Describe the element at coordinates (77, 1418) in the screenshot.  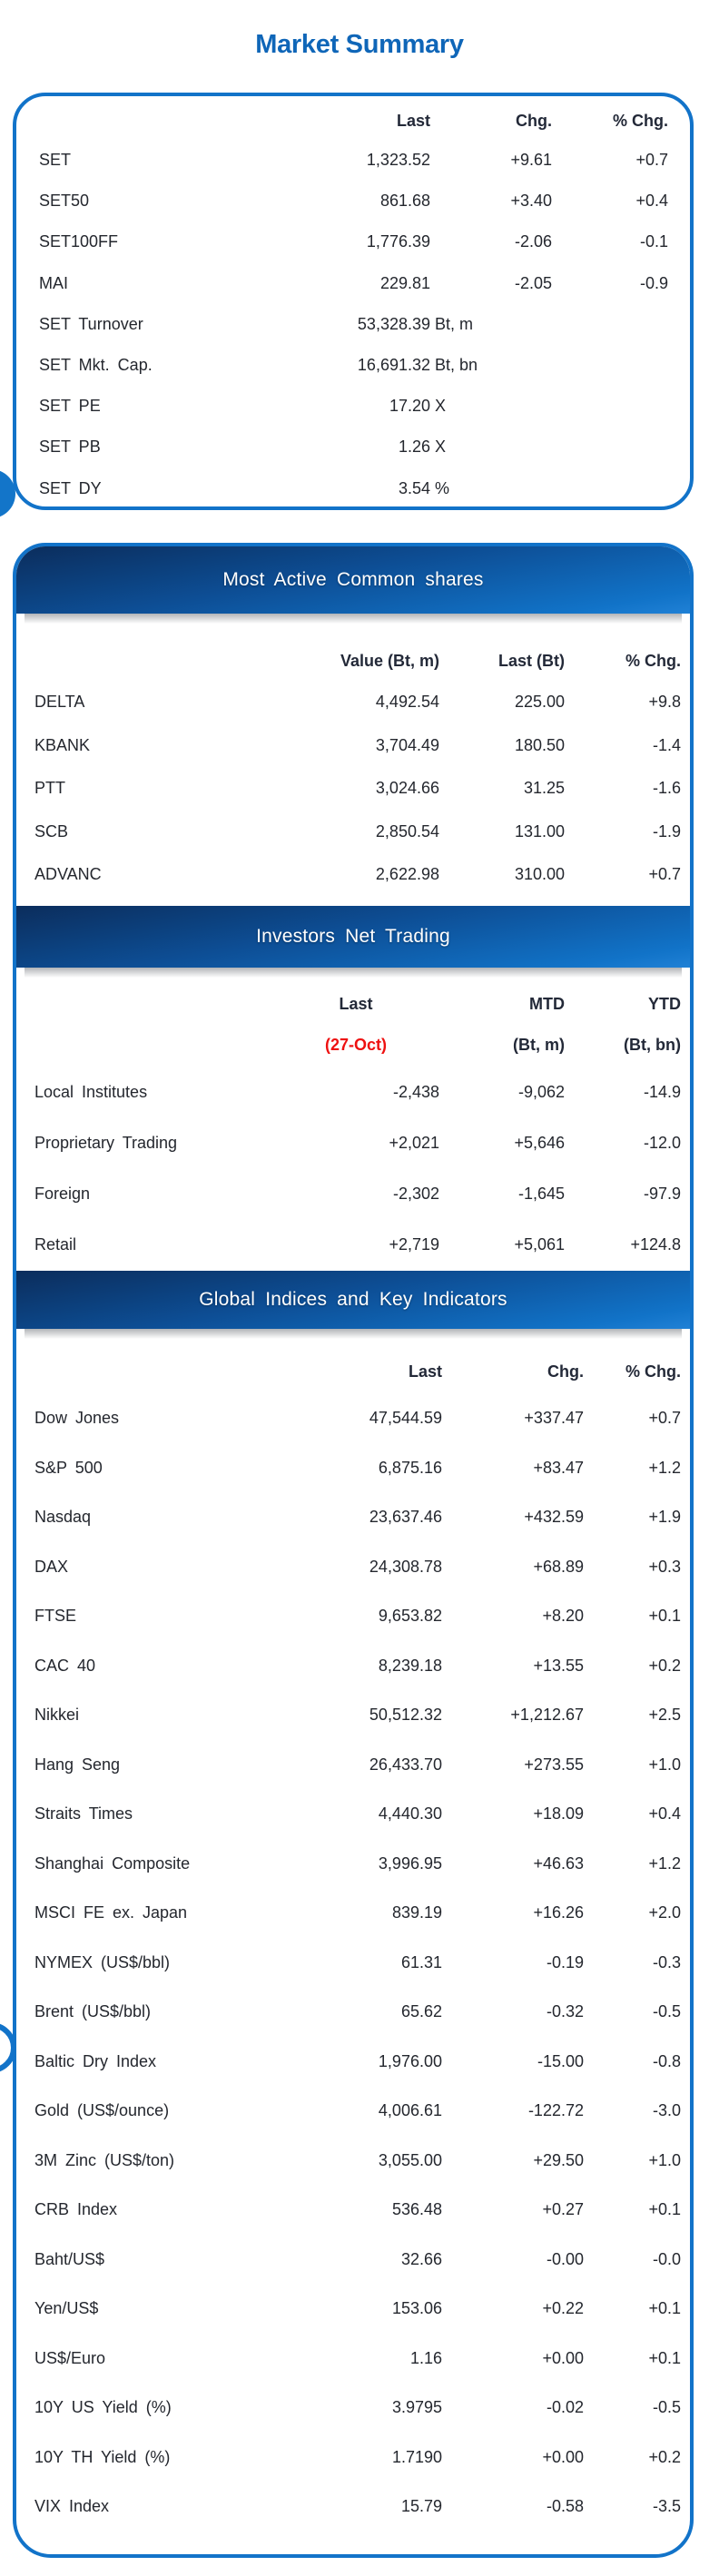
I see `row-label: Dow Jones` at that location.